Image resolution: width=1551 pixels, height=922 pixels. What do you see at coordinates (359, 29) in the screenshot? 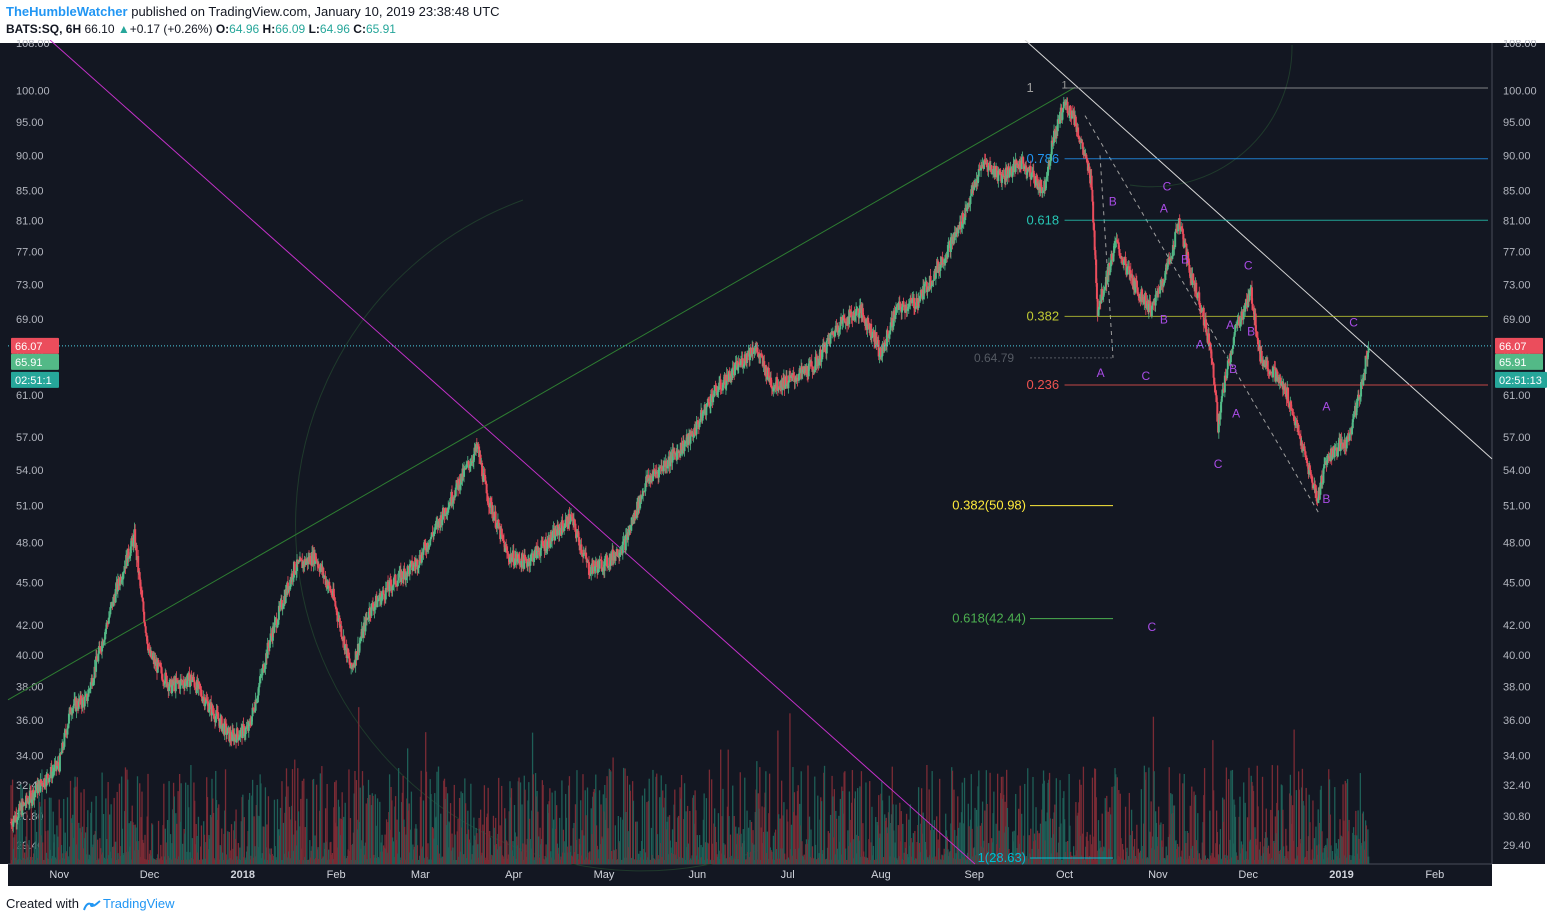
I see `close-label: C:` at bounding box center [359, 29].